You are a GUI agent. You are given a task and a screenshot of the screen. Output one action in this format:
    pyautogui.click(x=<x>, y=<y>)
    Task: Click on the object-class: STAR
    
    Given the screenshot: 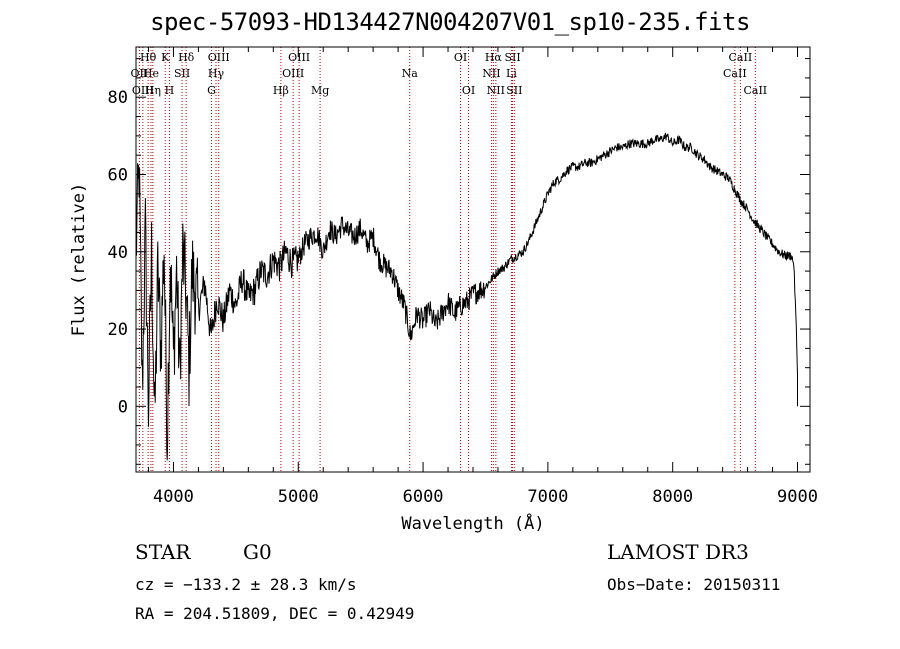 What is the action you would take?
    pyautogui.click(x=163, y=552)
    